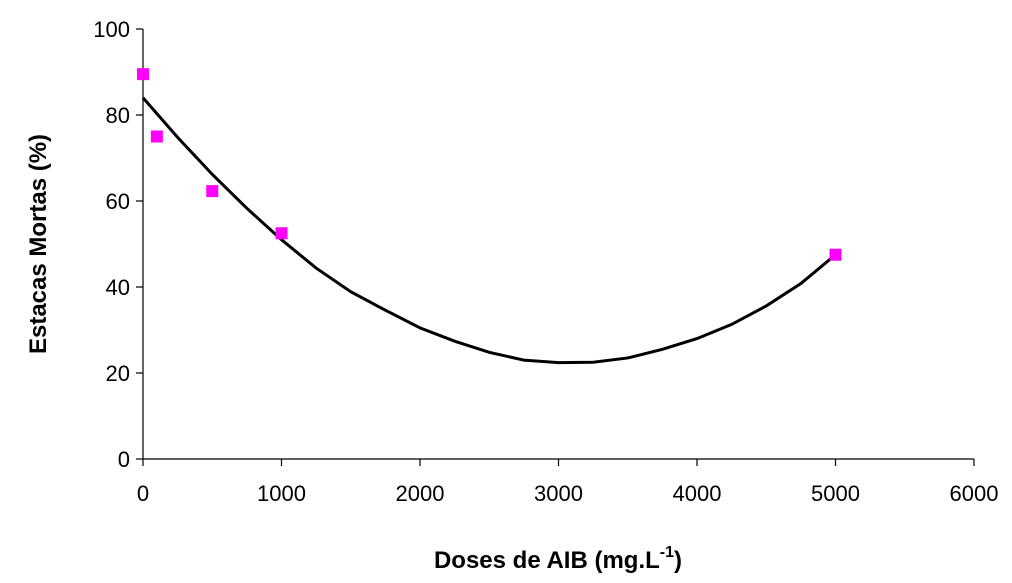  What do you see at coordinates (38, 244) in the screenshot?
I see `y-axis-title: Estacas Mortas (%)` at bounding box center [38, 244].